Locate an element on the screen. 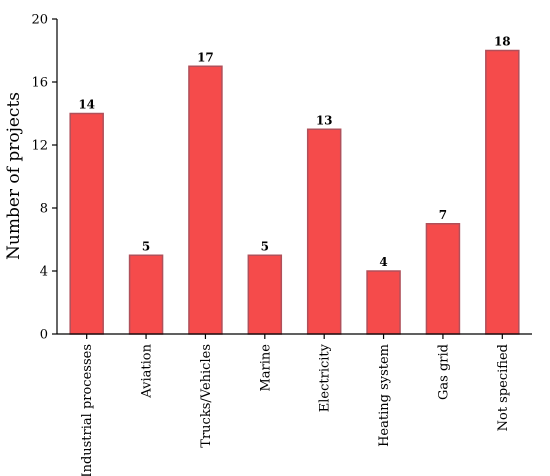 The width and height of the screenshot is (550, 476). y-axis-title: Number of projects is located at coordinates (14, 176).